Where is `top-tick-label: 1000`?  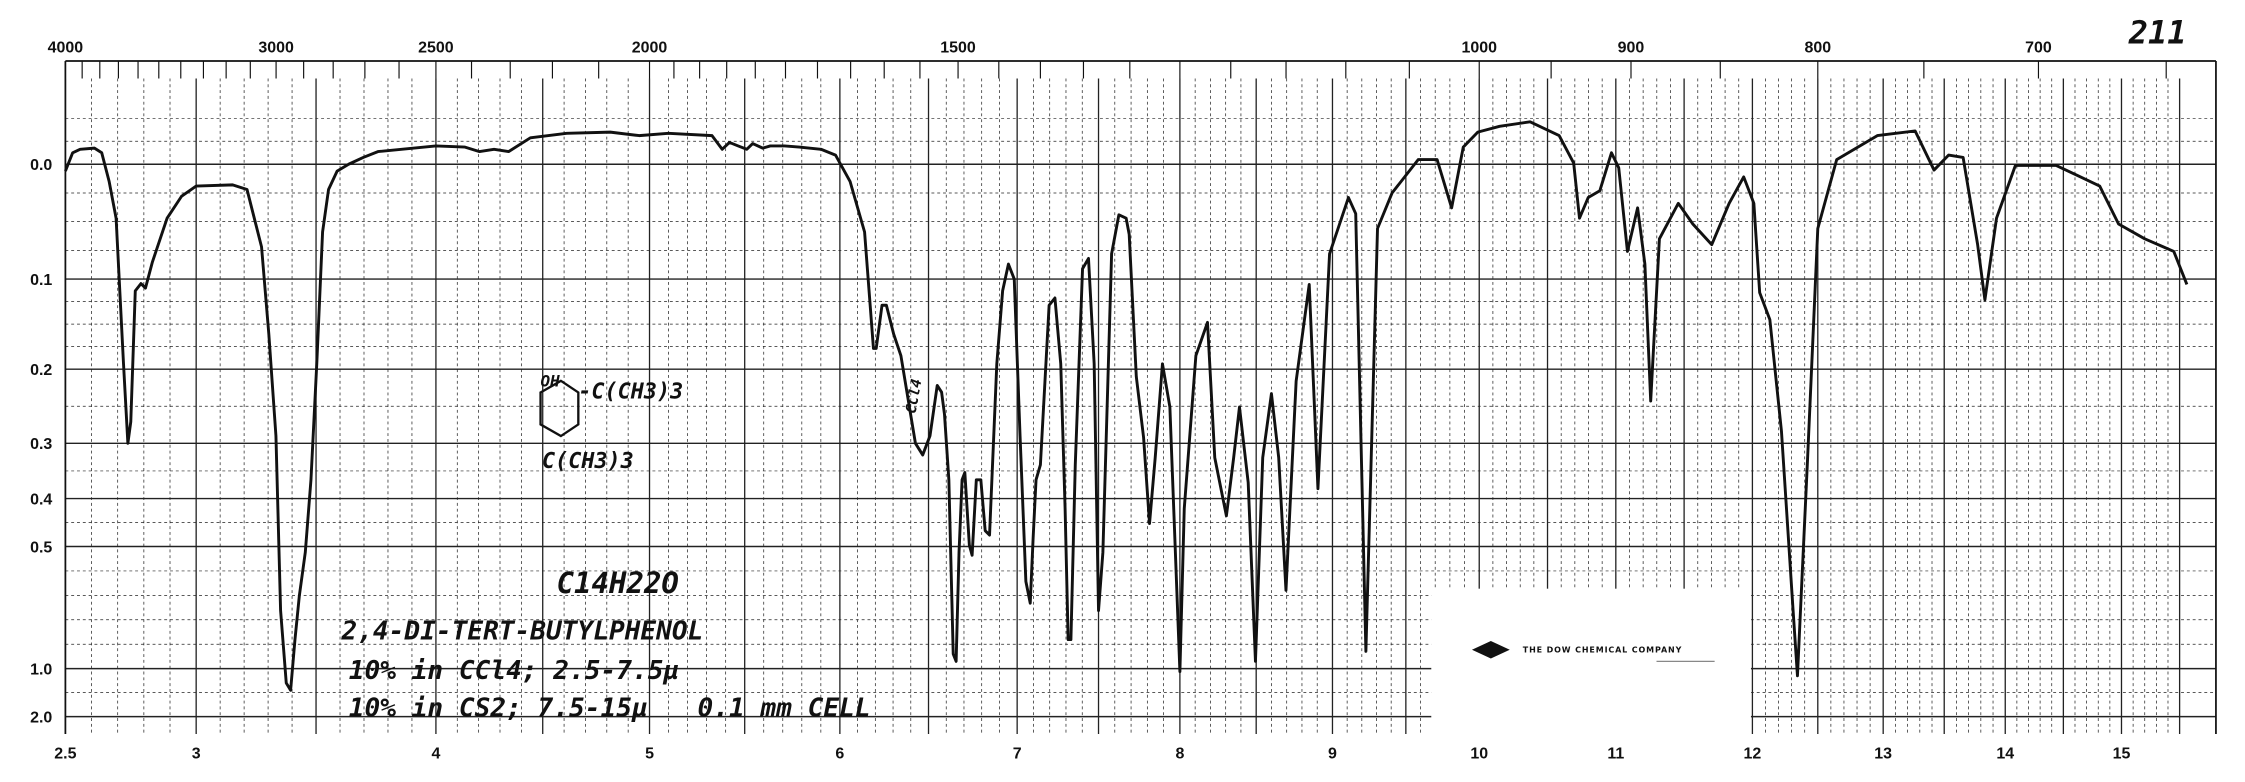
top-tick-label: 1000 is located at coordinates (1479, 47).